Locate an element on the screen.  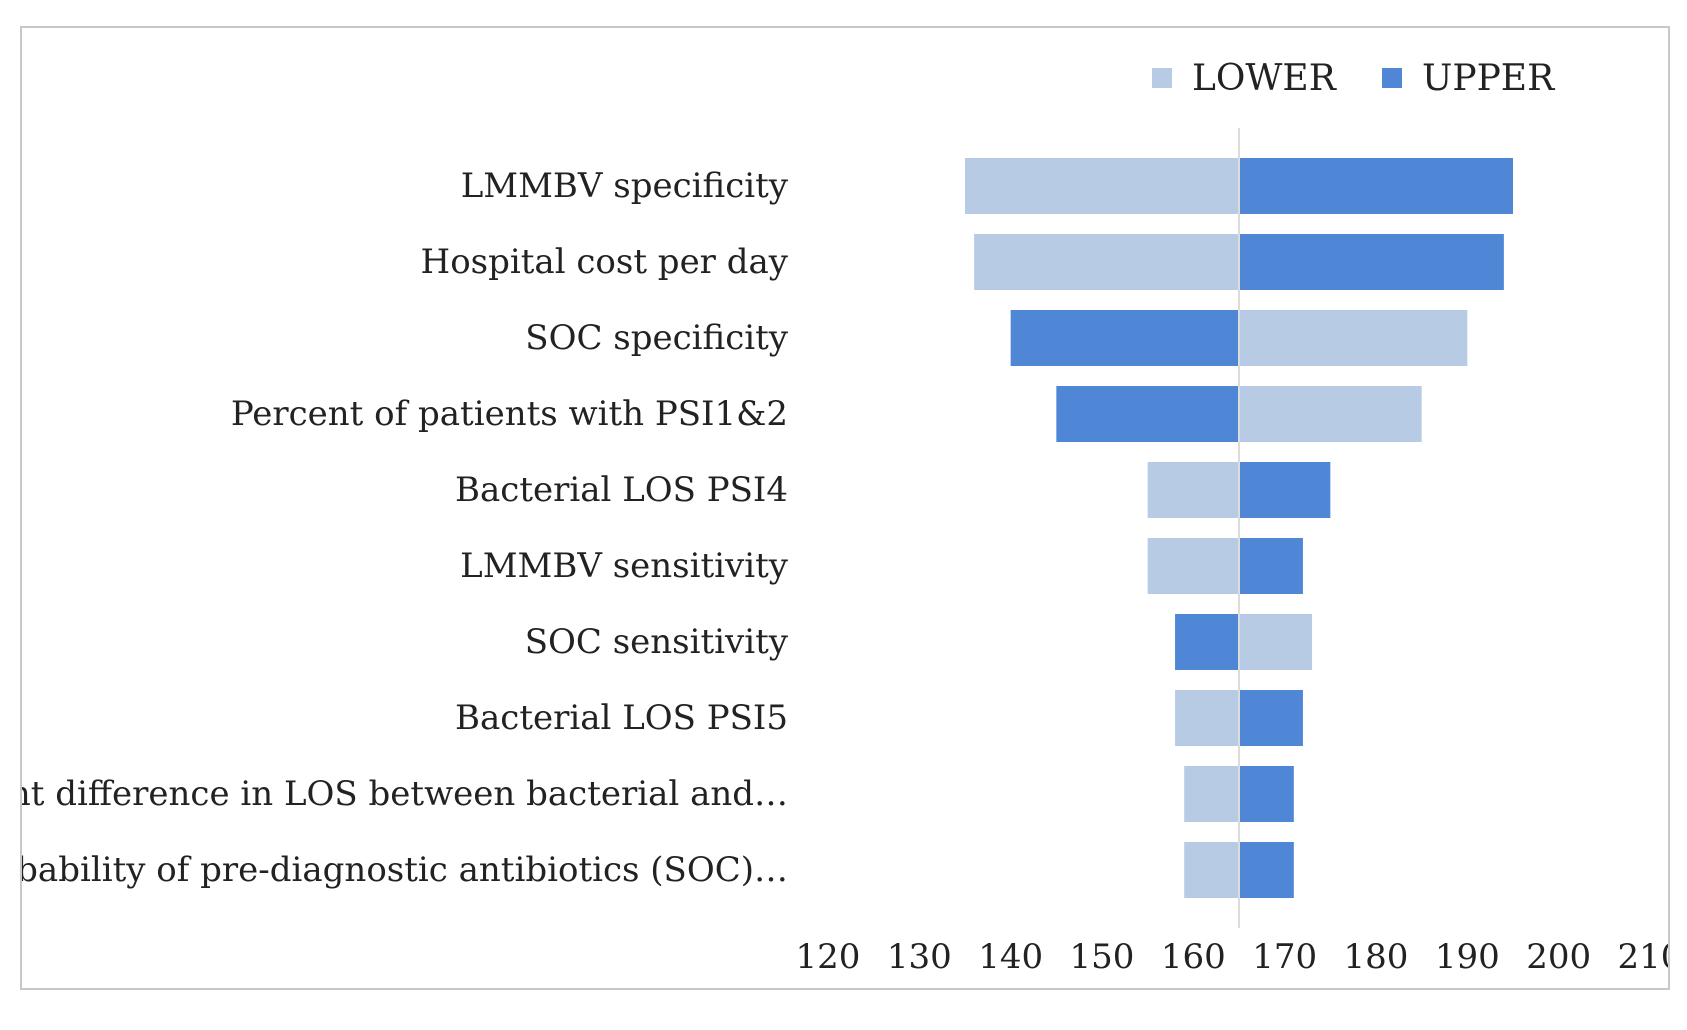
legend-label-upper: UPPER is located at coordinates (1488, 78).